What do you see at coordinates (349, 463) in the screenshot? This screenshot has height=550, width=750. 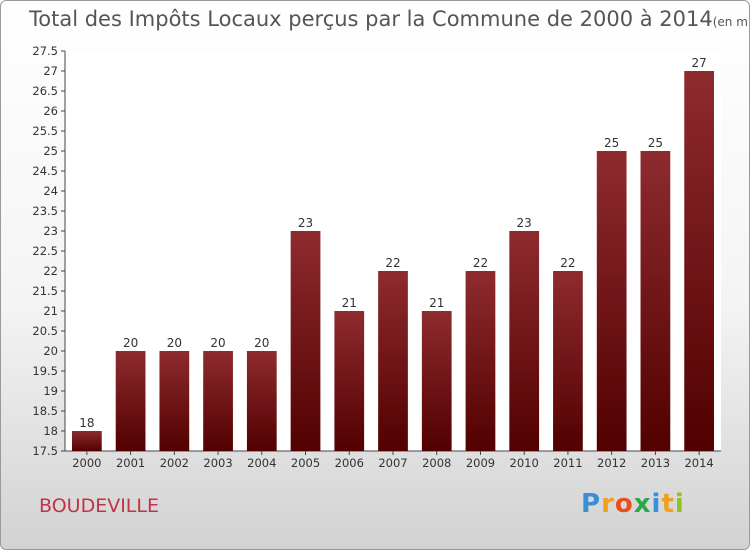 I see `x-tick-label-2006: 2006` at bounding box center [349, 463].